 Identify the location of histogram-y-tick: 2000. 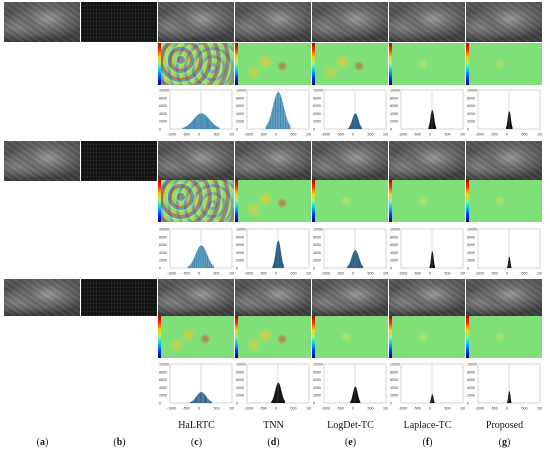
(317, 261).